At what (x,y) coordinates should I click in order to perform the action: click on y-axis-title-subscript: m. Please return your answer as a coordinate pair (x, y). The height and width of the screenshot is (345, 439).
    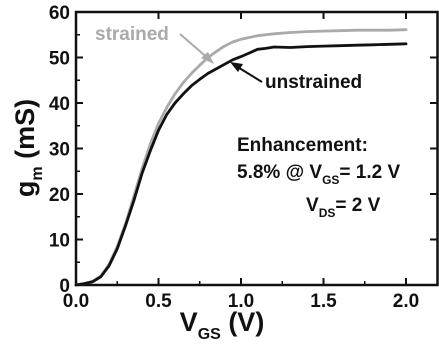
    Looking at the image, I should click on (37, 173).